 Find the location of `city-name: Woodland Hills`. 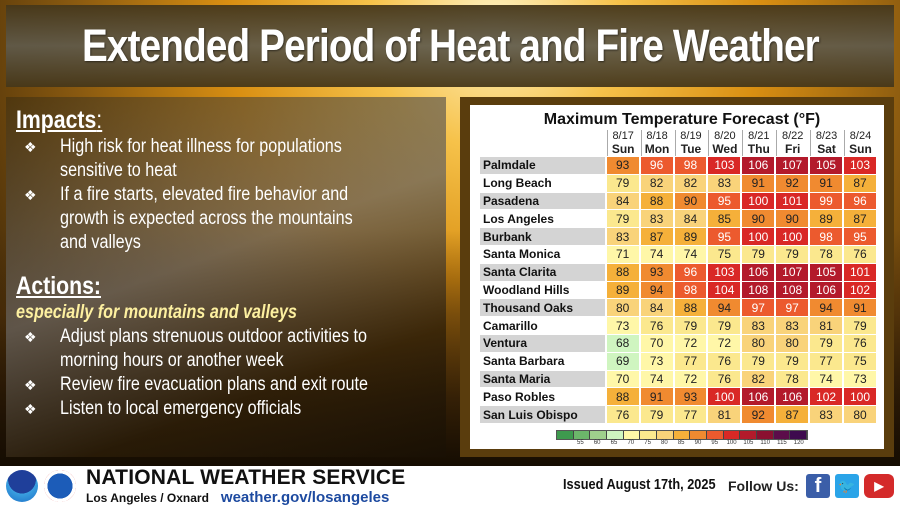

city-name: Woodland Hills is located at coordinates (542, 290).